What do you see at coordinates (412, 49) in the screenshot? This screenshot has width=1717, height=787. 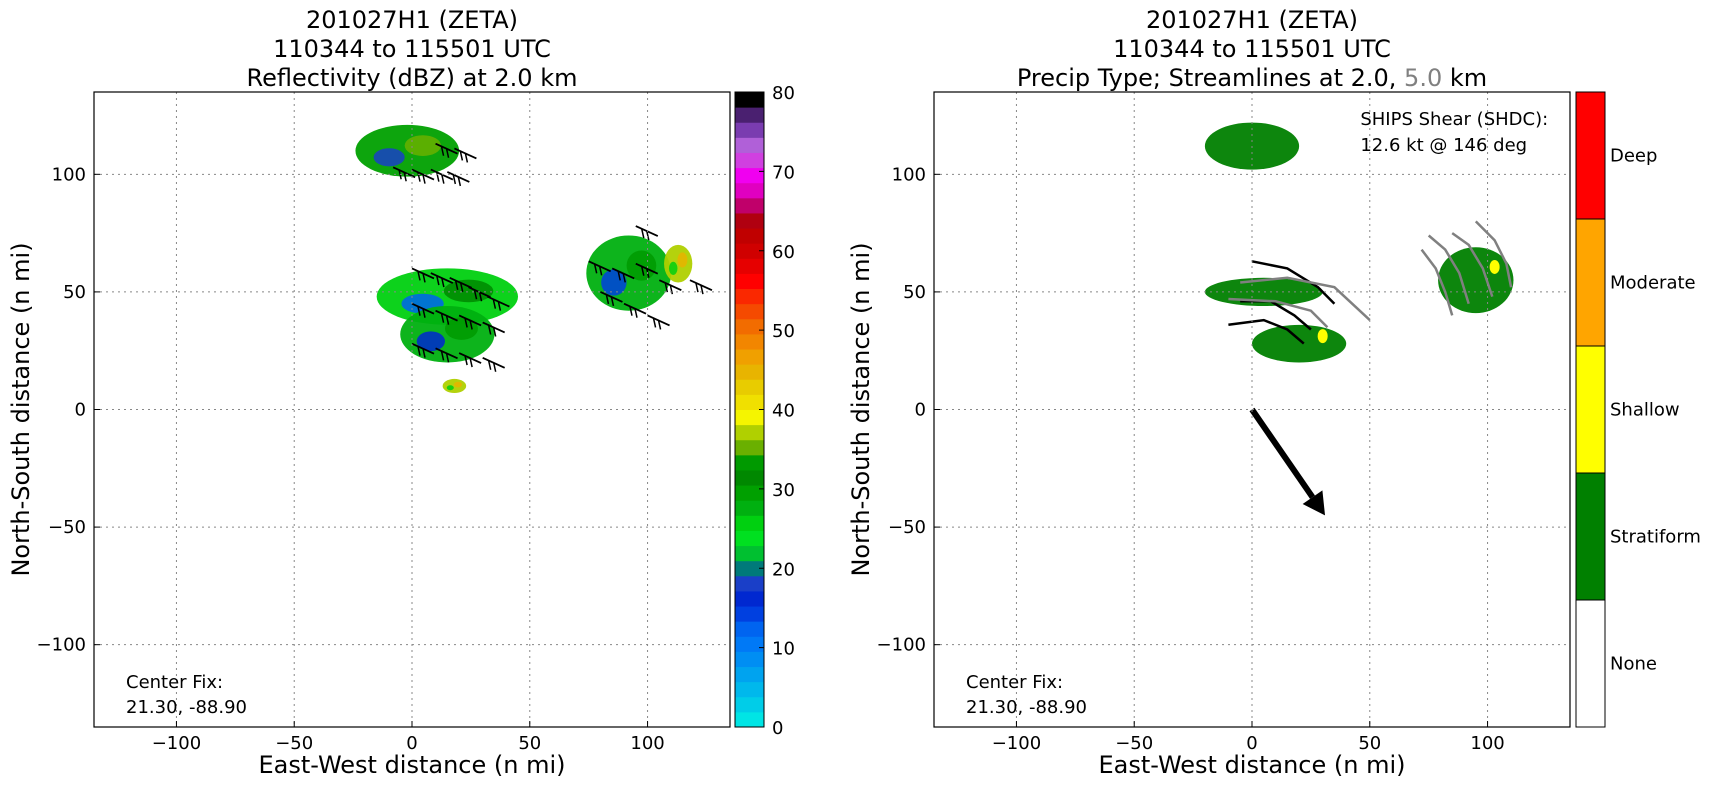 I see `chart-title-line: 110344 to 115501 UTC` at bounding box center [412, 49].